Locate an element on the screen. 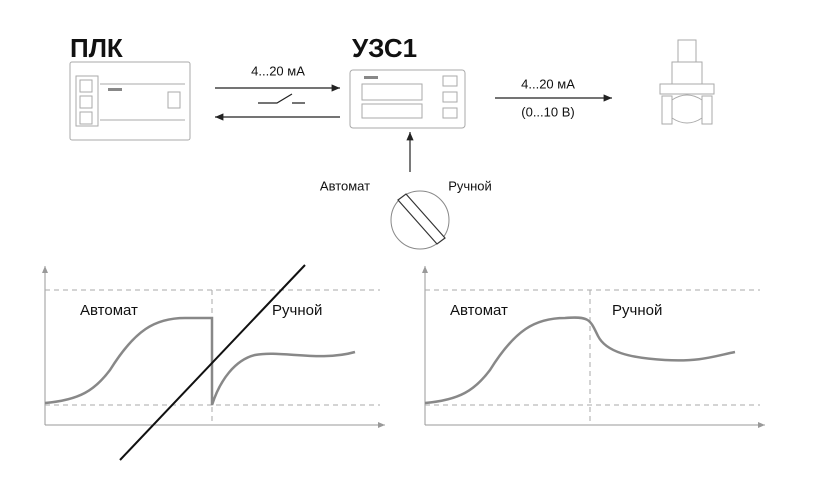 This screenshot has height=479, width=818. uzs-device is located at coordinates (407, 99).